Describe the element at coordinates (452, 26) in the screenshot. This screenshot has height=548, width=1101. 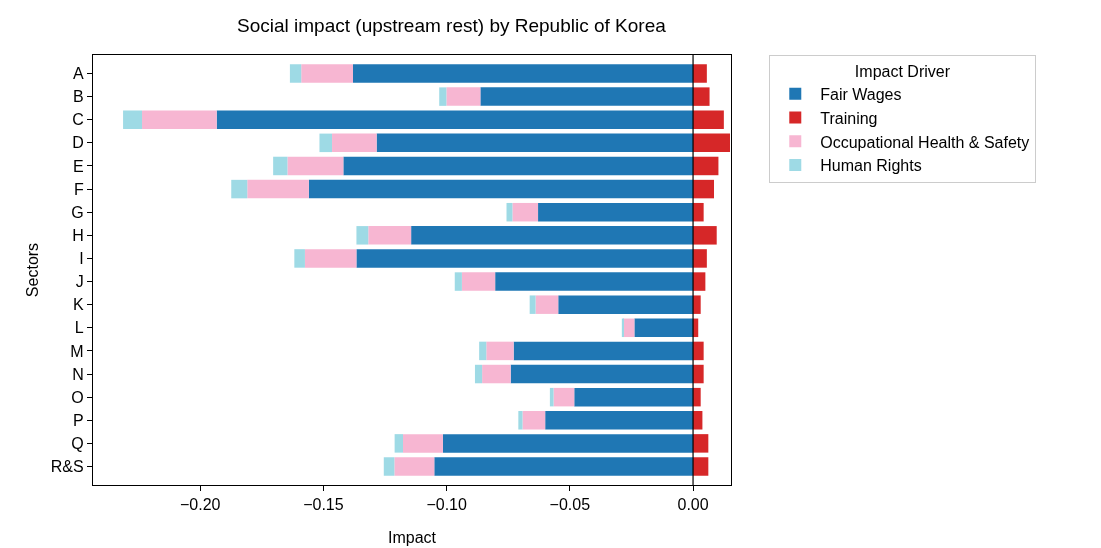
I see `chart-title: Social impact (upstream rest) by Republic of Korea` at that location.